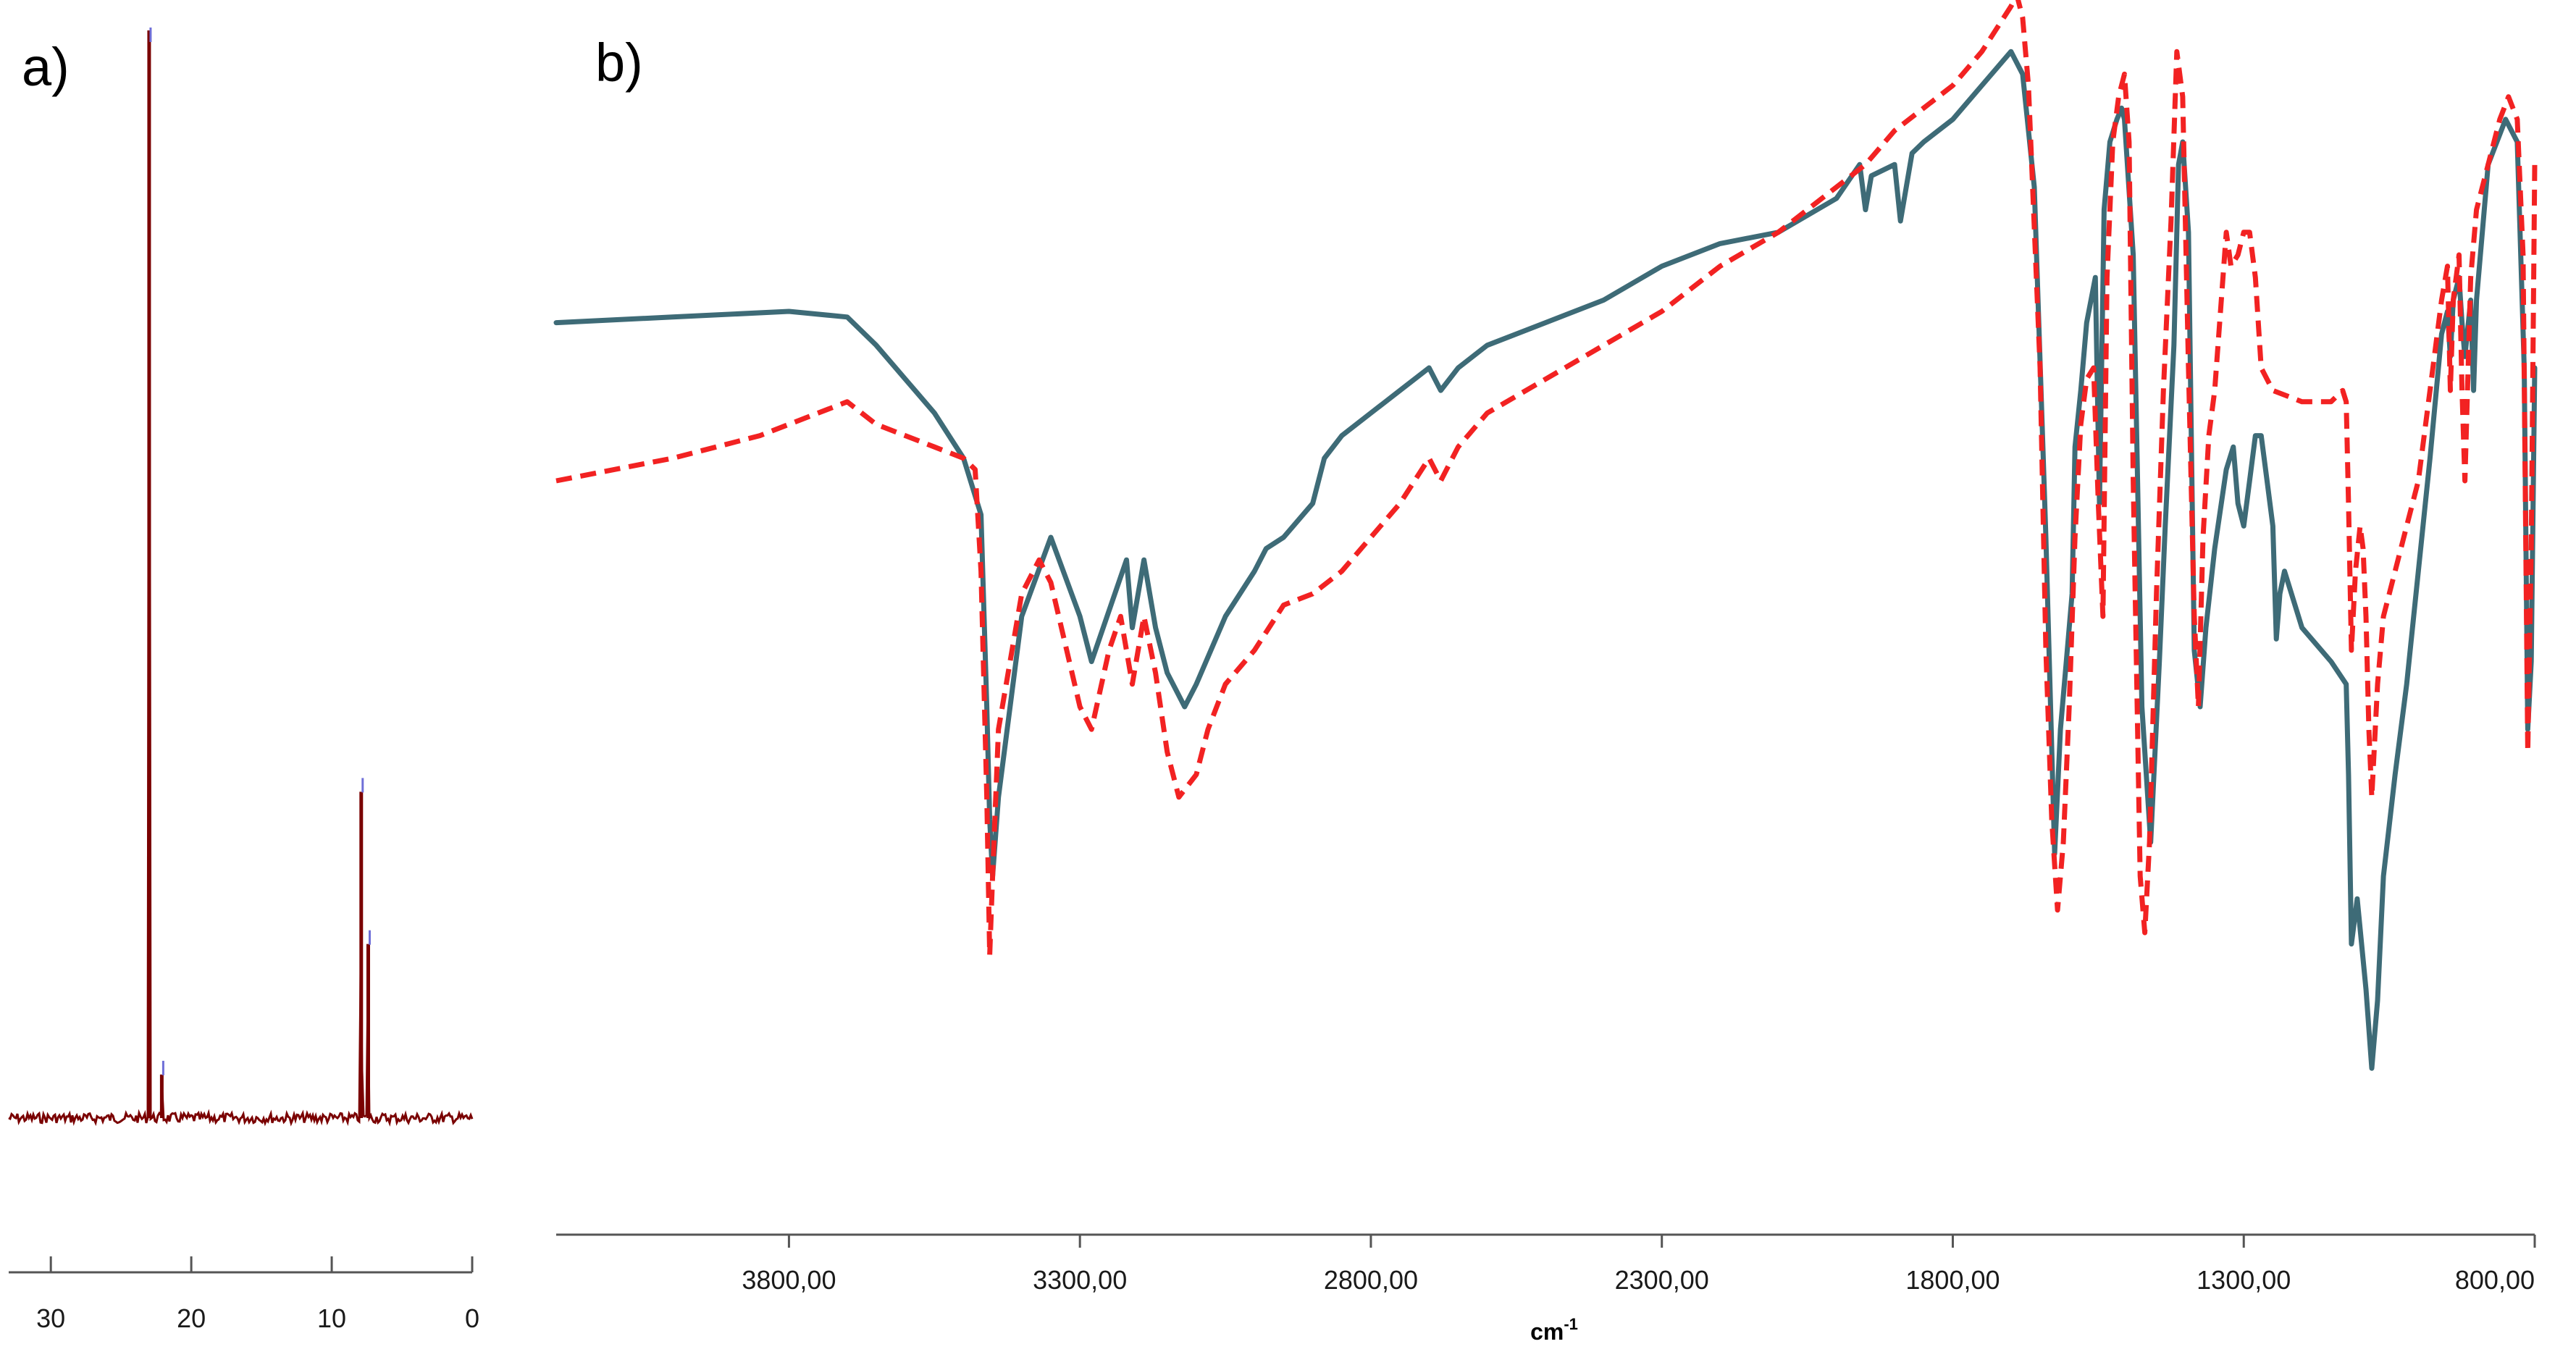  Describe the element at coordinates (619, 63) in the screenshot. I see `panel-b-label: b)` at that location.